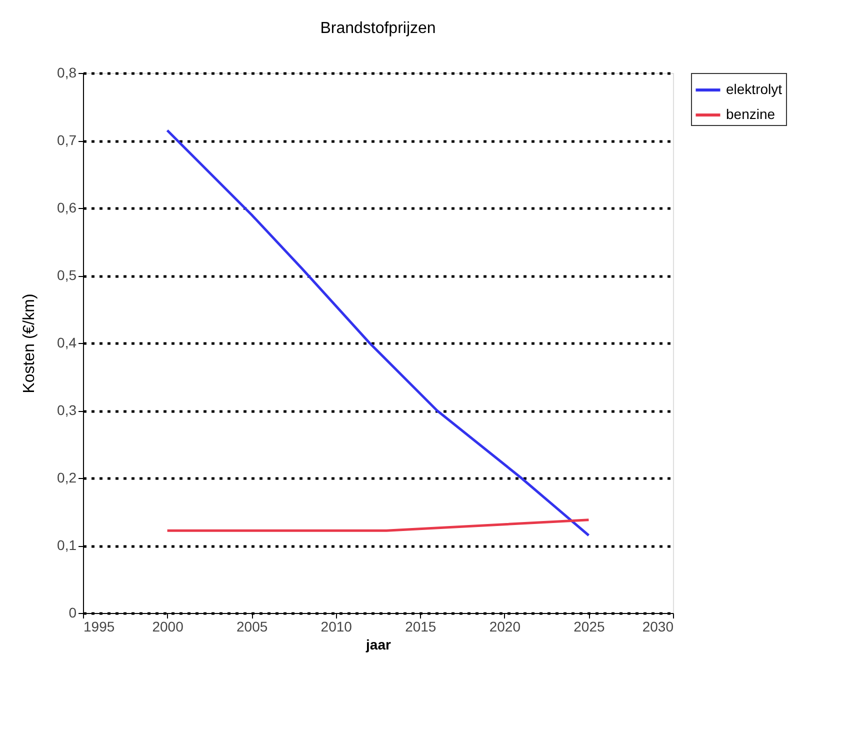  What do you see at coordinates (67, 410) in the screenshot?
I see `y-tick-label: 0,3` at bounding box center [67, 410].